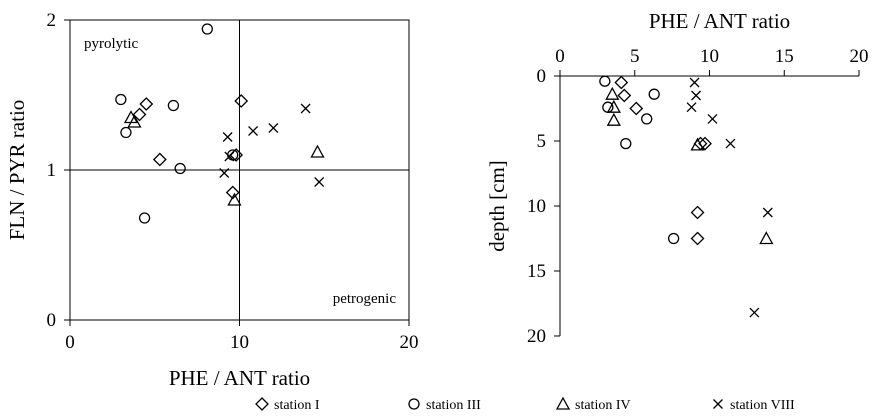  What do you see at coordinates (536, 271) in the screenshot?
I see `y-tick-label: 15` at bounding box center [536, 271].